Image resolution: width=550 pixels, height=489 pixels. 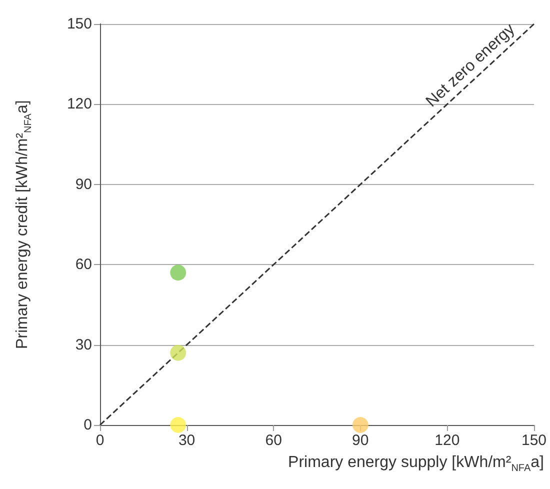 What do you see at coordinates (88, 425) in the screenshot?
I see `y-tick-label: 0` at bounding box center [88, 425].